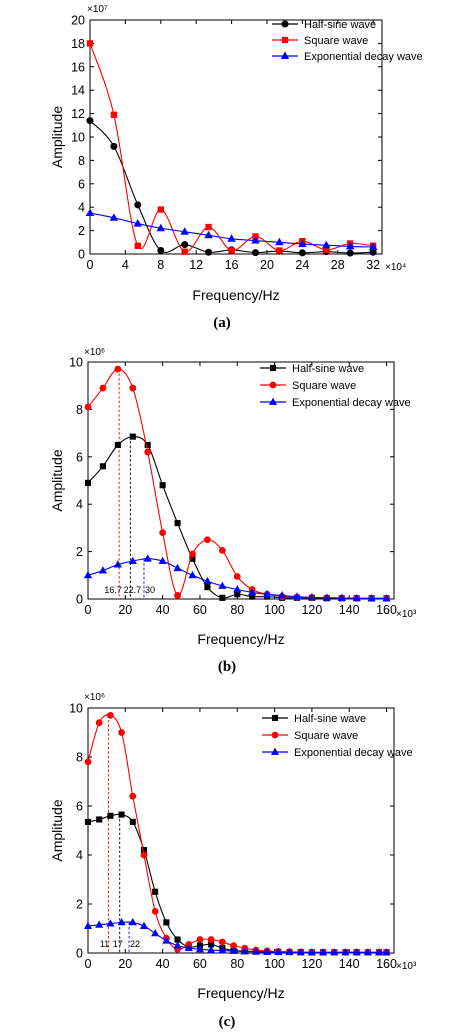 This screenshot has width=474, height=1034. I want to click on x-tick-label: 40, so click(163, 964).